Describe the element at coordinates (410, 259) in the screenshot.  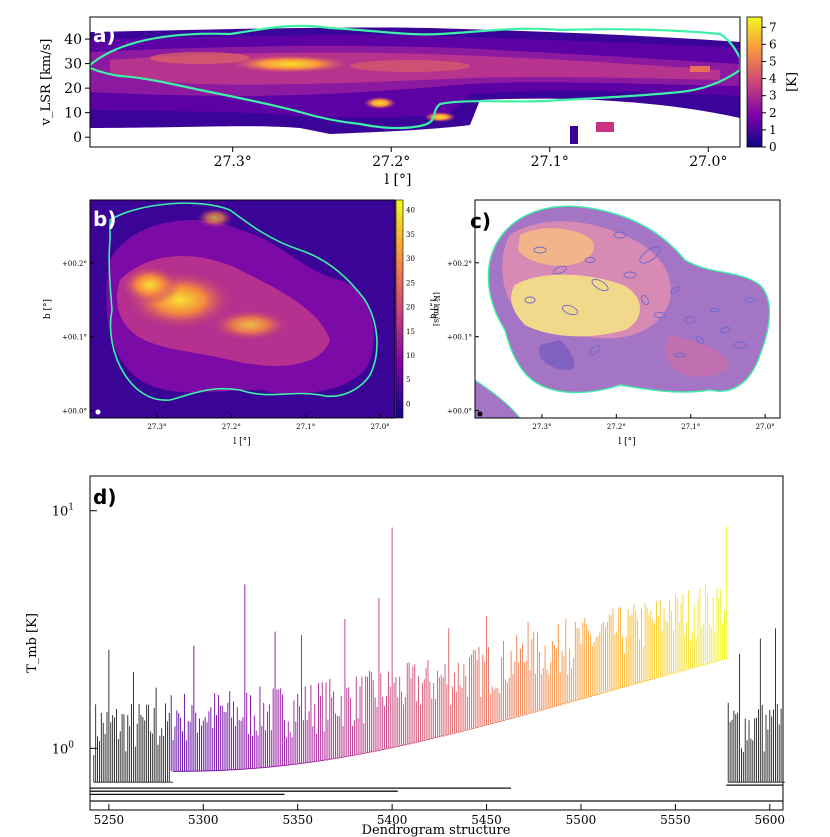
I see `colorbar-tick-label: 30` at that location.